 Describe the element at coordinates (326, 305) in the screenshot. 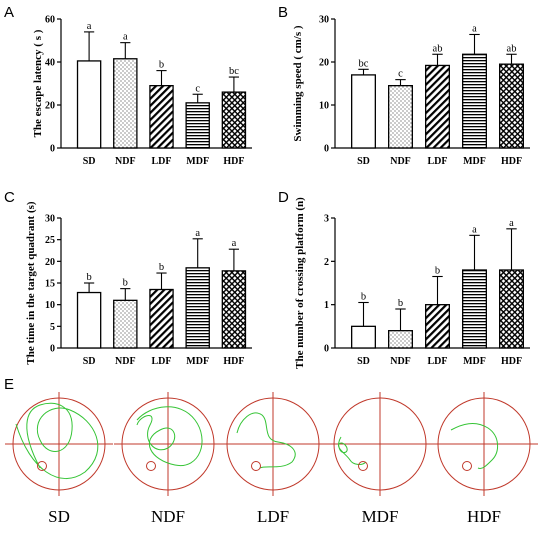

I see `y-tick-label: 1` at that location.